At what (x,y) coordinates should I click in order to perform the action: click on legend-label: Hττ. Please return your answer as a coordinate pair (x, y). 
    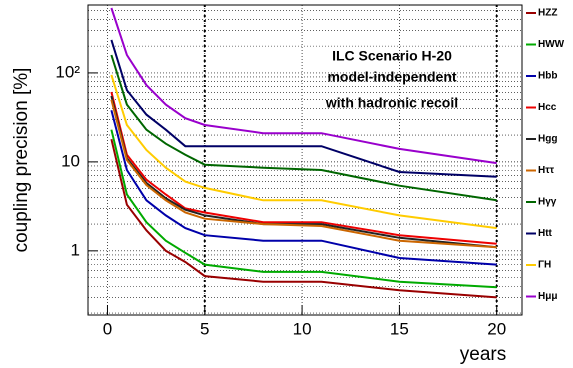
    Looking at the image, I should click on (546, 170).